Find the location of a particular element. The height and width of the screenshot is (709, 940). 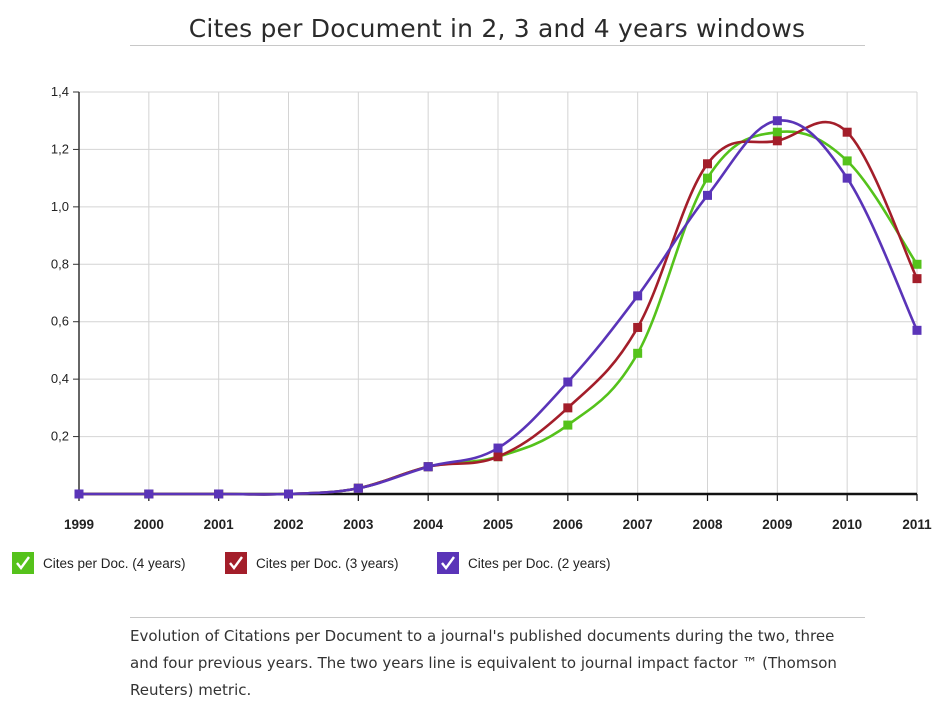

legend-item-4-years: Cites per Doc. (4 years) is located at coordinates (99, 563).